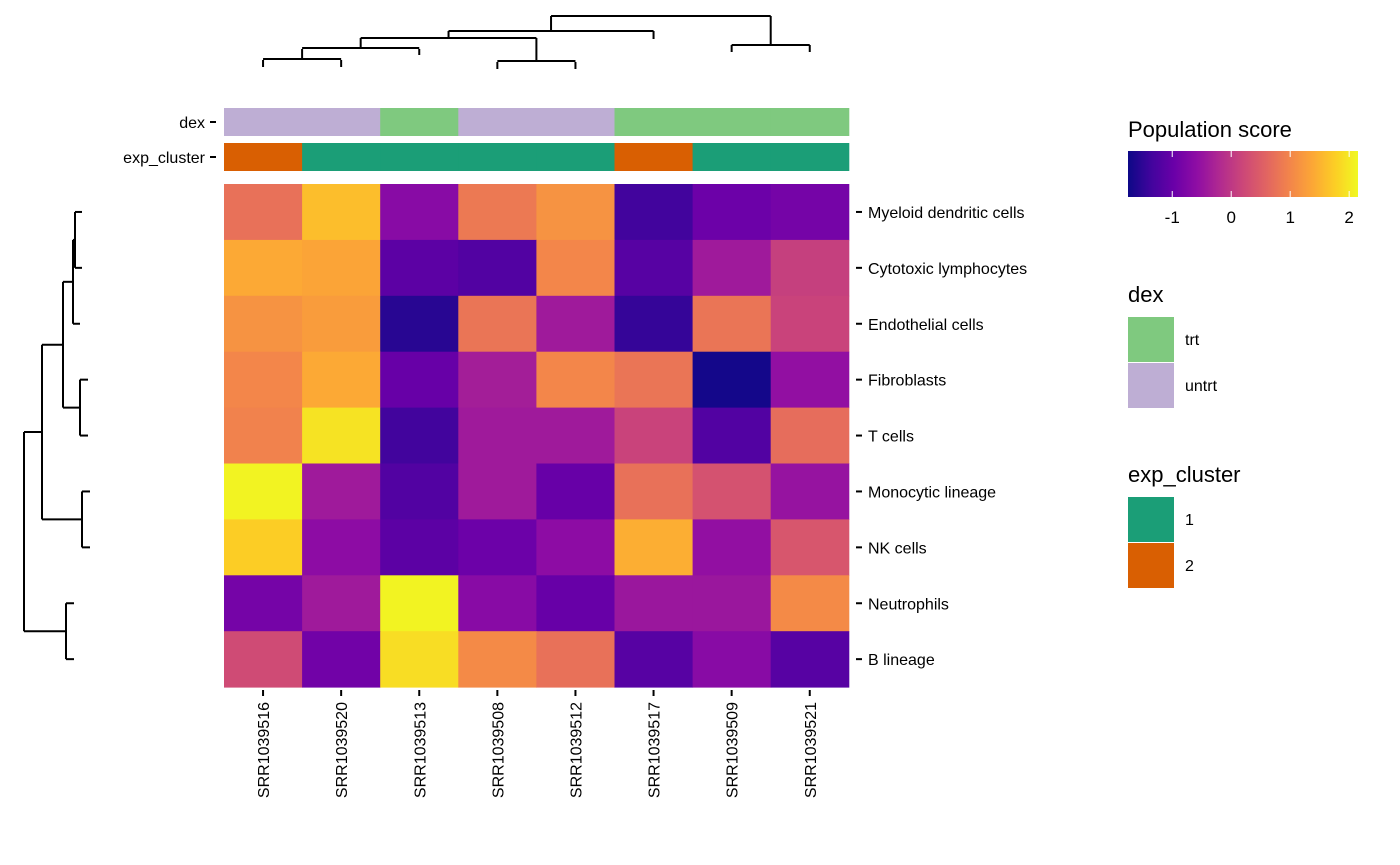  Describe the element at coordinates (1201, 386) in the screenshot. I see `legend-item-label: untrt` at that location.